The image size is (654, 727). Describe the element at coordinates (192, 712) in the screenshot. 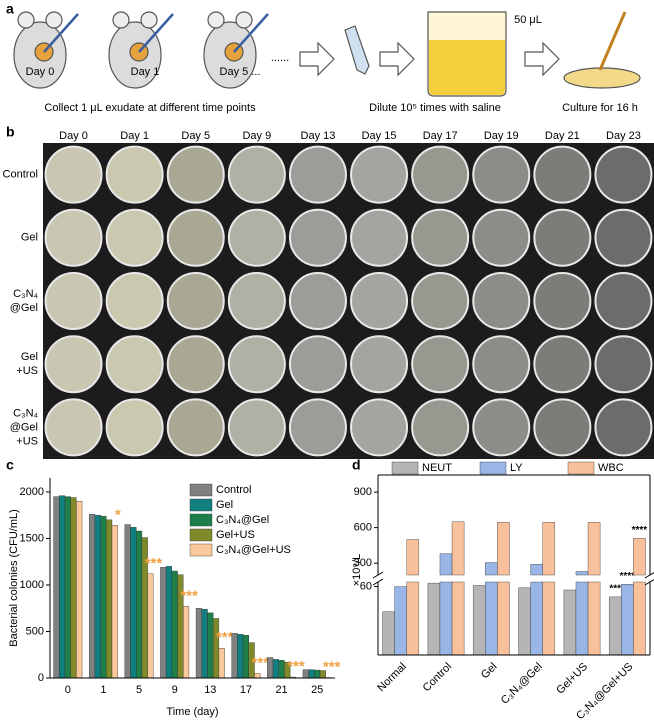

I see `x-axis-label: Time (day)` at that location.